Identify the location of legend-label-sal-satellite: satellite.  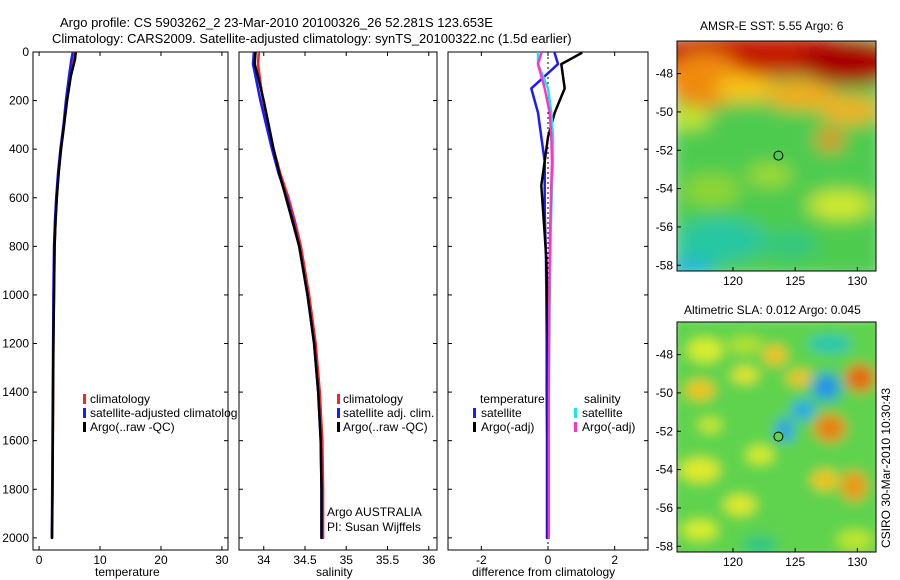
(602, 413).